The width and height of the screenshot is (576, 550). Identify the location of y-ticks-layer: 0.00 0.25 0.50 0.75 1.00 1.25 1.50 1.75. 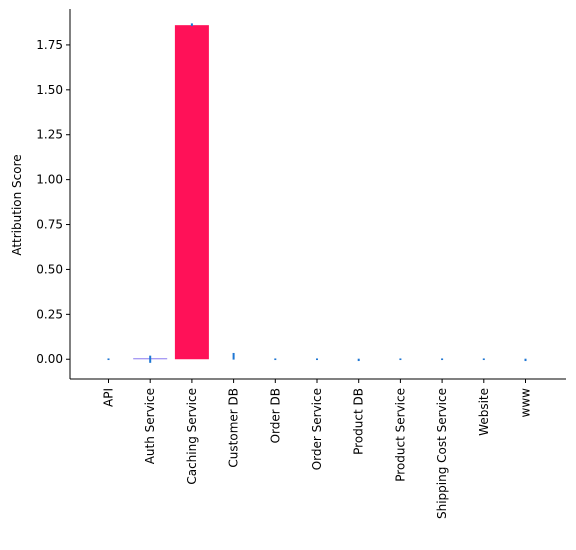
(53, 202).